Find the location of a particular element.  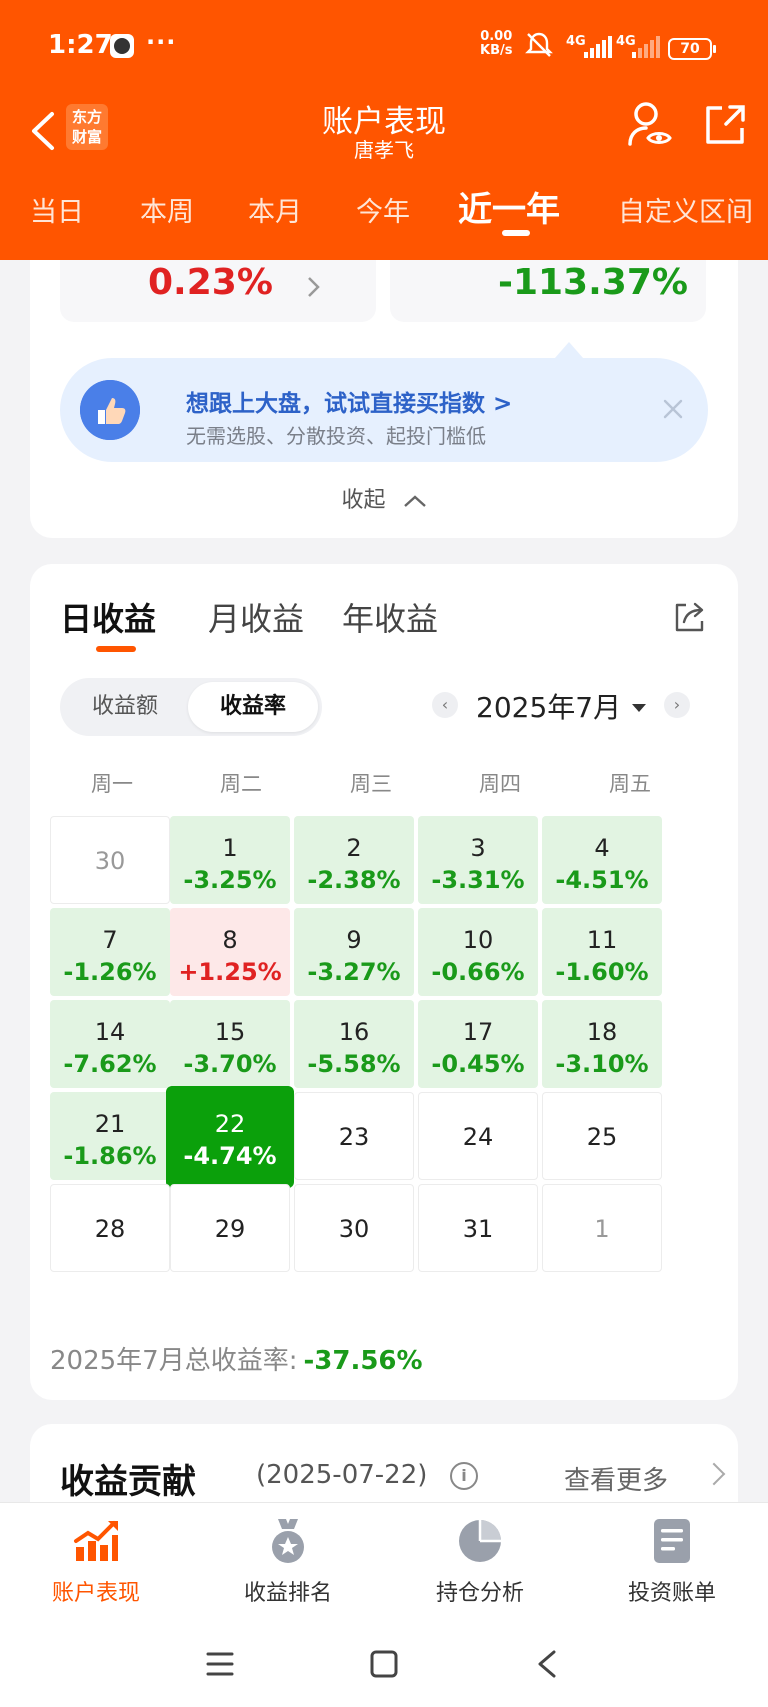

calendar-day-number: 9 is located at coordinates (354, 940).